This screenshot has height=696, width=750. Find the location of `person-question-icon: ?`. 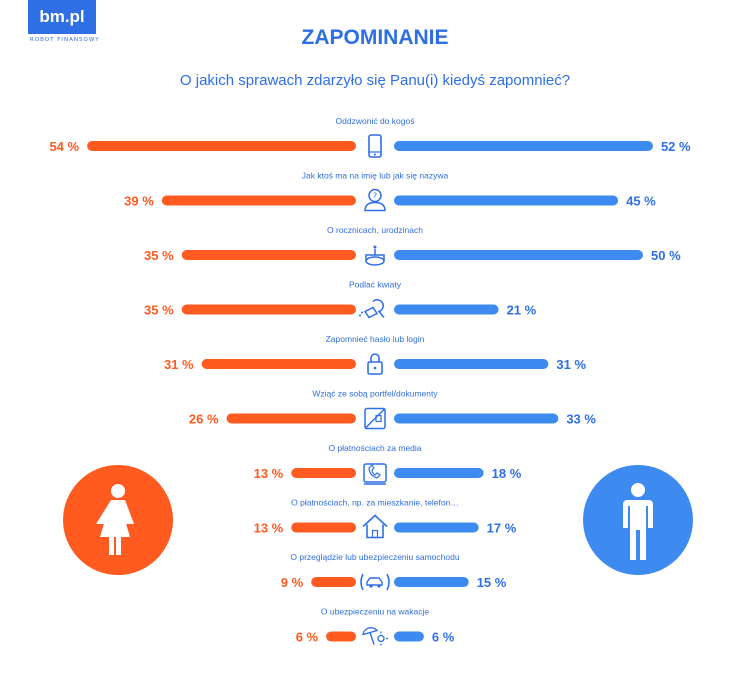

person-question-icon: ? is located at coordinates (375, 200).